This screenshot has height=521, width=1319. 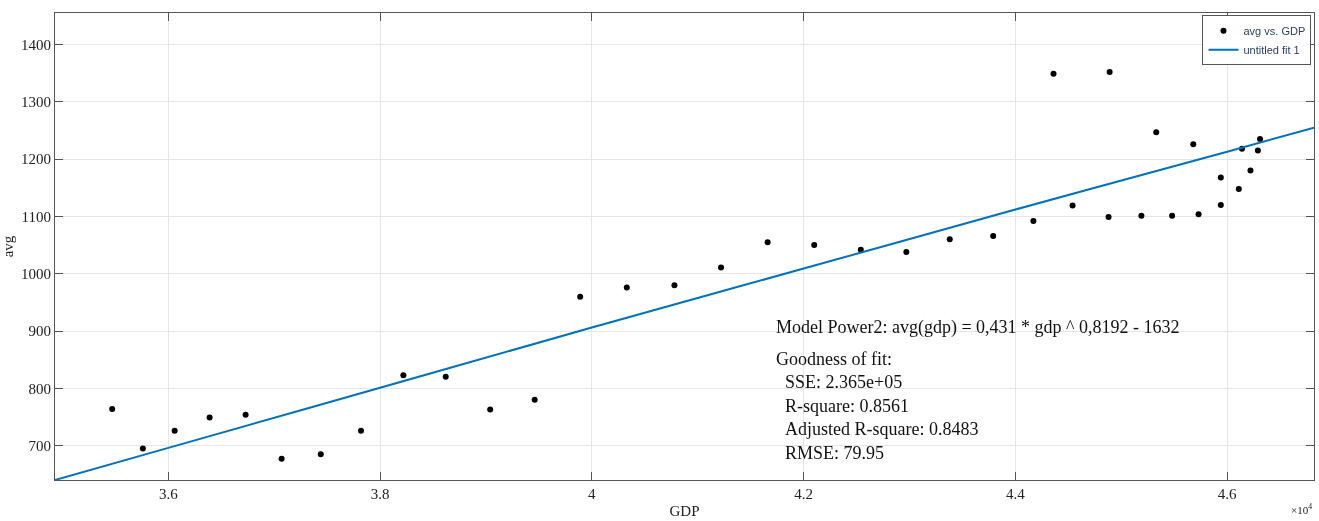 What do you see at coordinates (830, 452) in the screenshot?
I see `annotation: RMSE: 79.95` at bounding box center [830, 452].